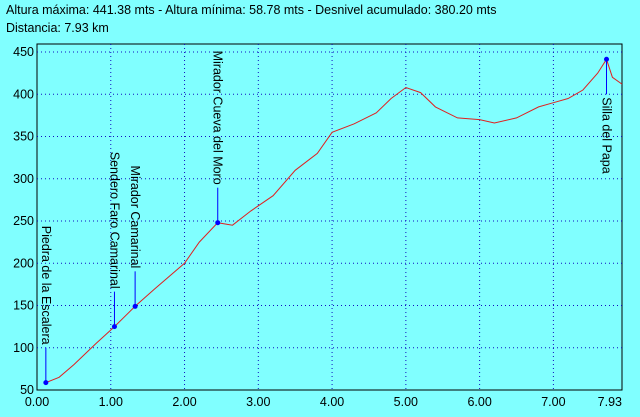  I want to click on x-tick-label: 6.00, so click(479, 402).